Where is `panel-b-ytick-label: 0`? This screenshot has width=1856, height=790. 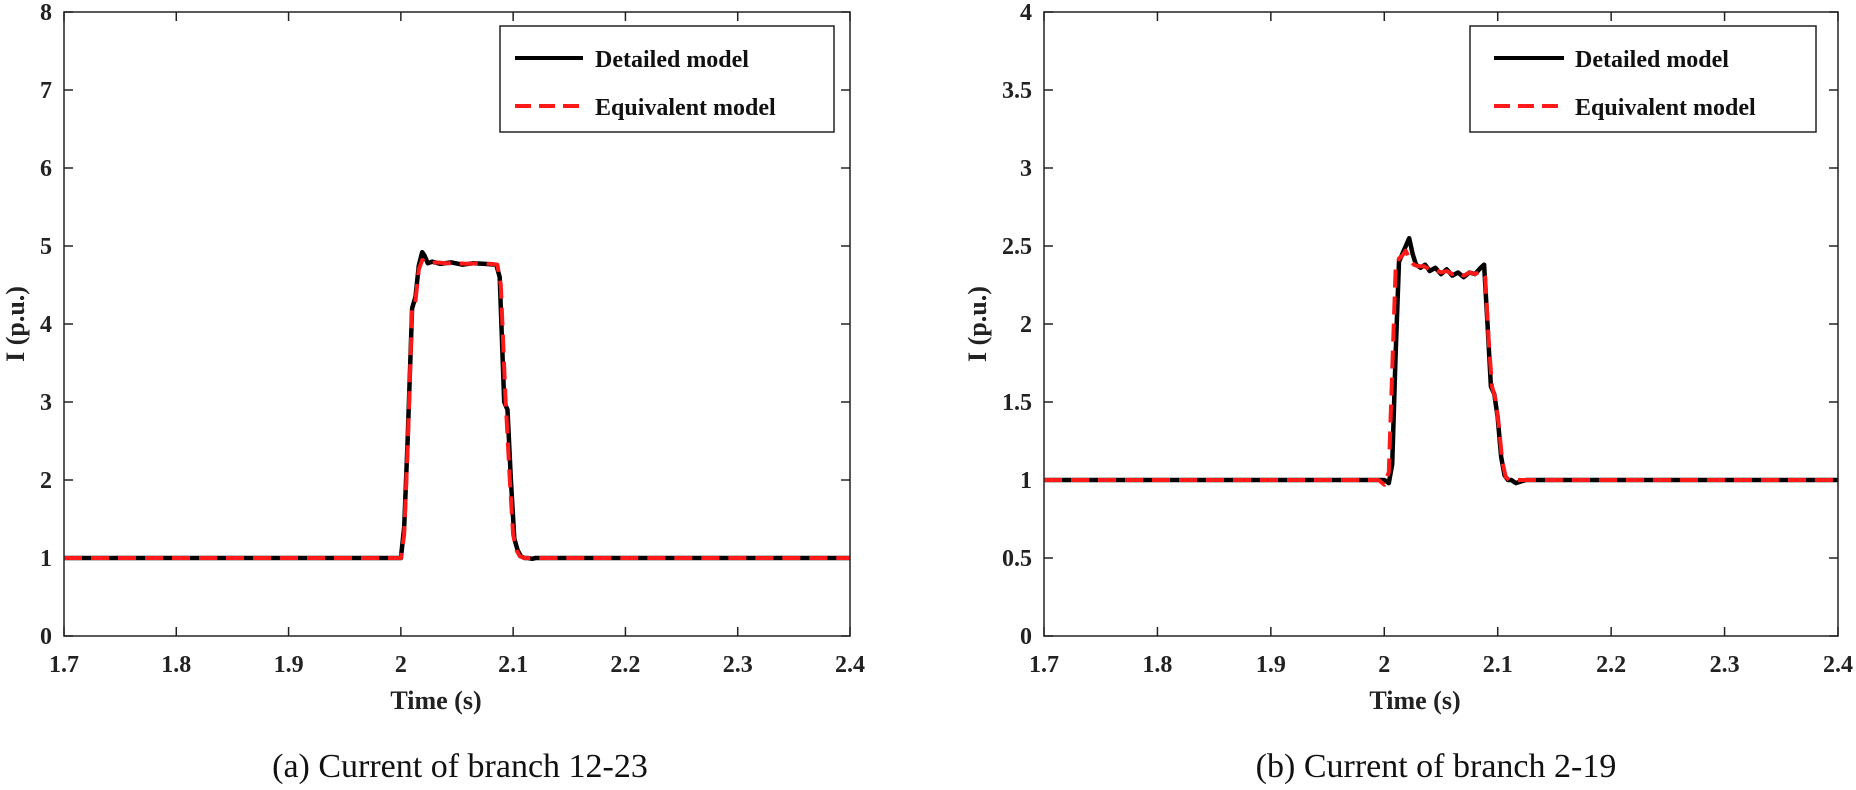 panel-b-ytick-label: 0 is located at coordinates (1026, 637).